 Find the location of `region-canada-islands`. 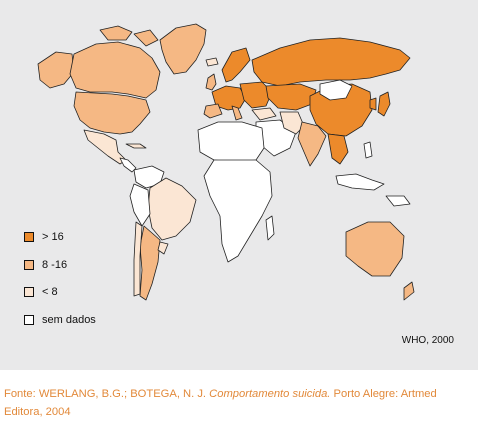

region-canada-islands is located at coordinates (116, 33).